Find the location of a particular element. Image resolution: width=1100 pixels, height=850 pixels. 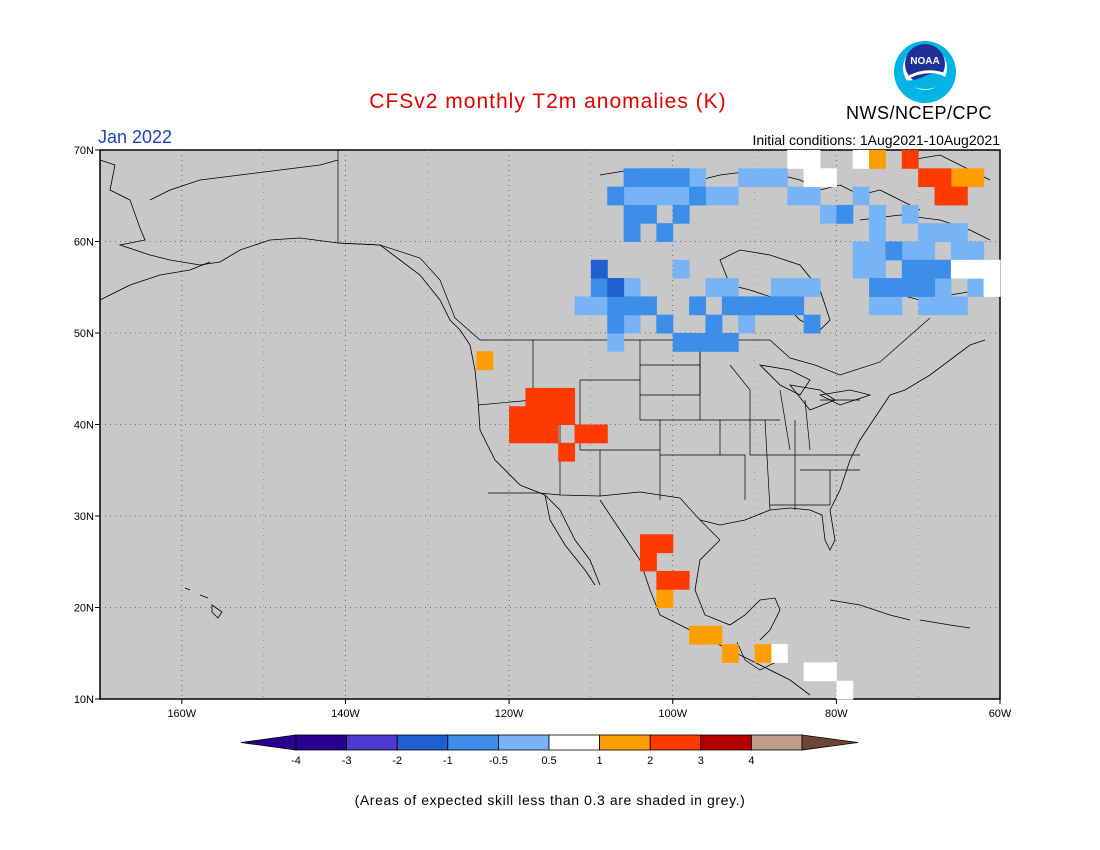

lat-label: 40N is located at coordinates (84, 426).